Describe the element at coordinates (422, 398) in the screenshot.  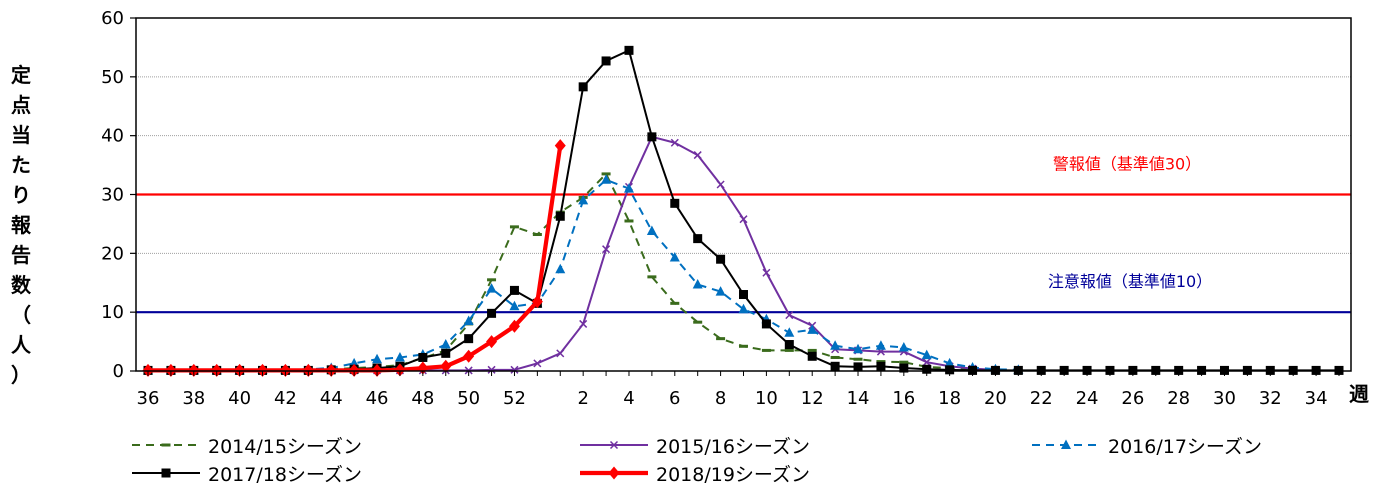
I see `x-tick-label: 48` at that location.